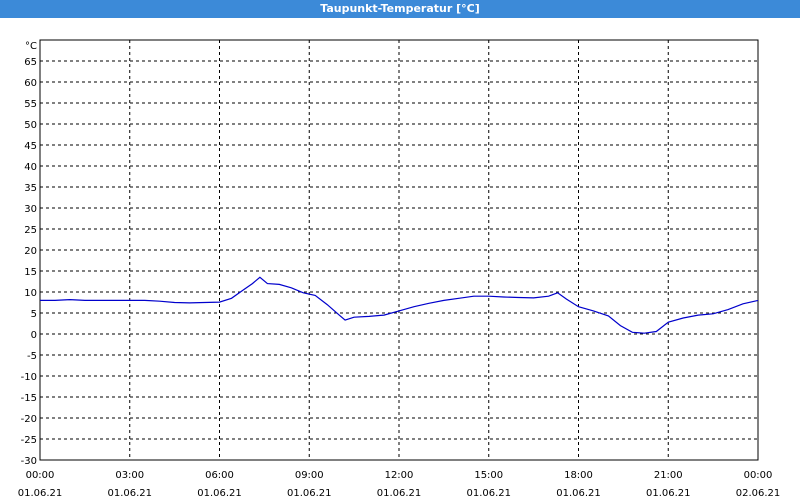 This screenshot has height=500, width=800. Describe the element at coordinates (400, 9) in the screenshot. I see `window-title: Taupunkt-Temperatur [°C]` at that location.